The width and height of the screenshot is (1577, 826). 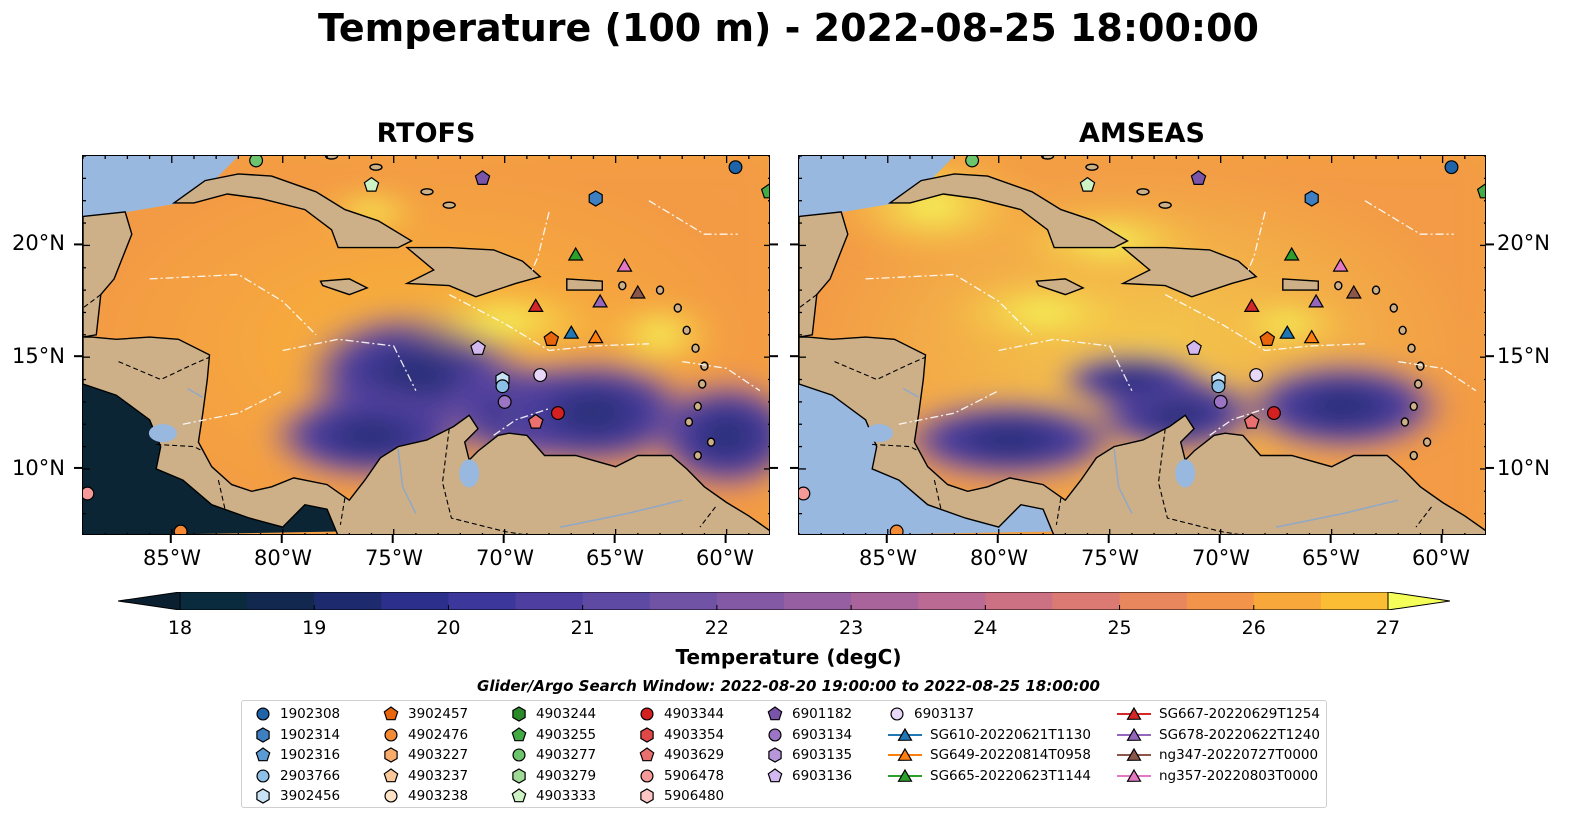 I want to click on legend-label: 4903344, so click(x=694, y=714).